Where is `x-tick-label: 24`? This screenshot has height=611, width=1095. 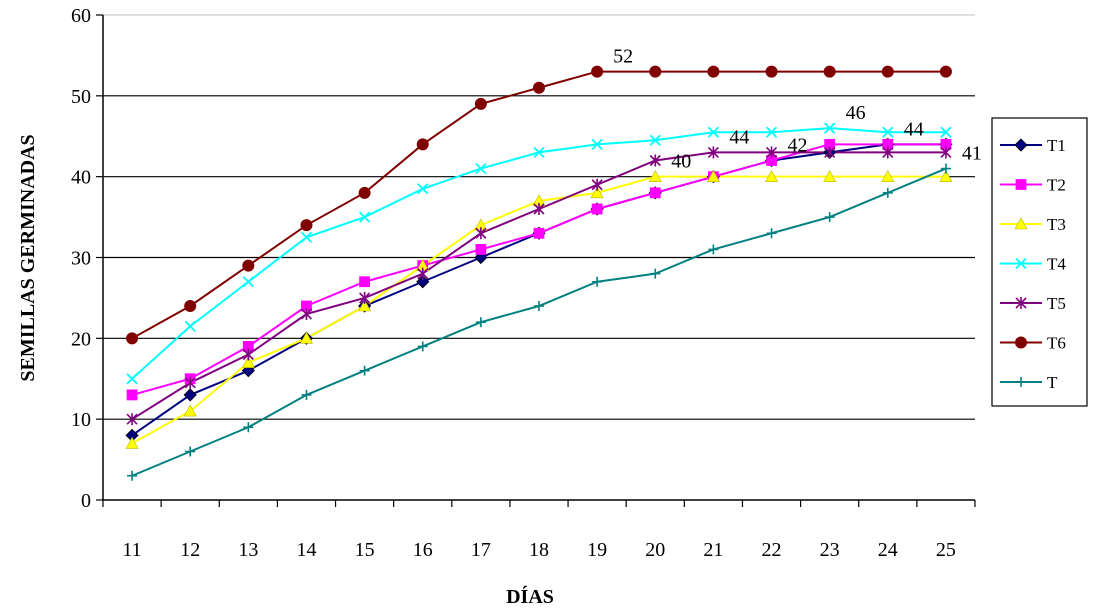 x-tick-label: 24 is located at coordinates (888, 550).